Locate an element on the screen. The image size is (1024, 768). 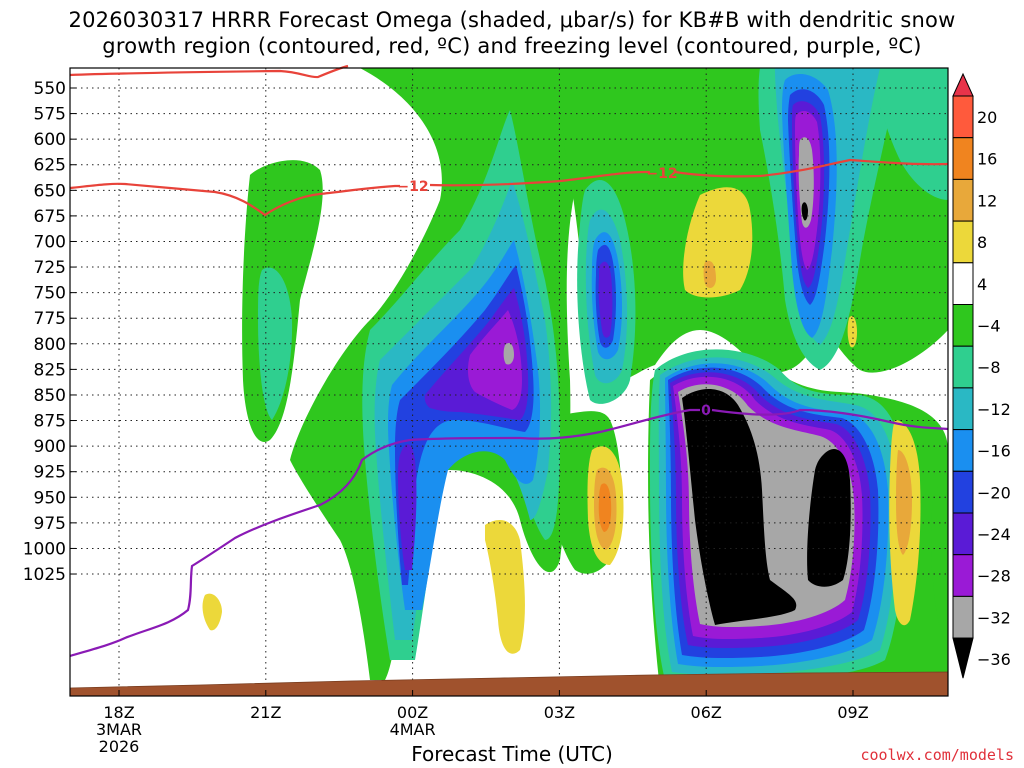
y-tick-label: 975 is located at coordinates (50, 524).